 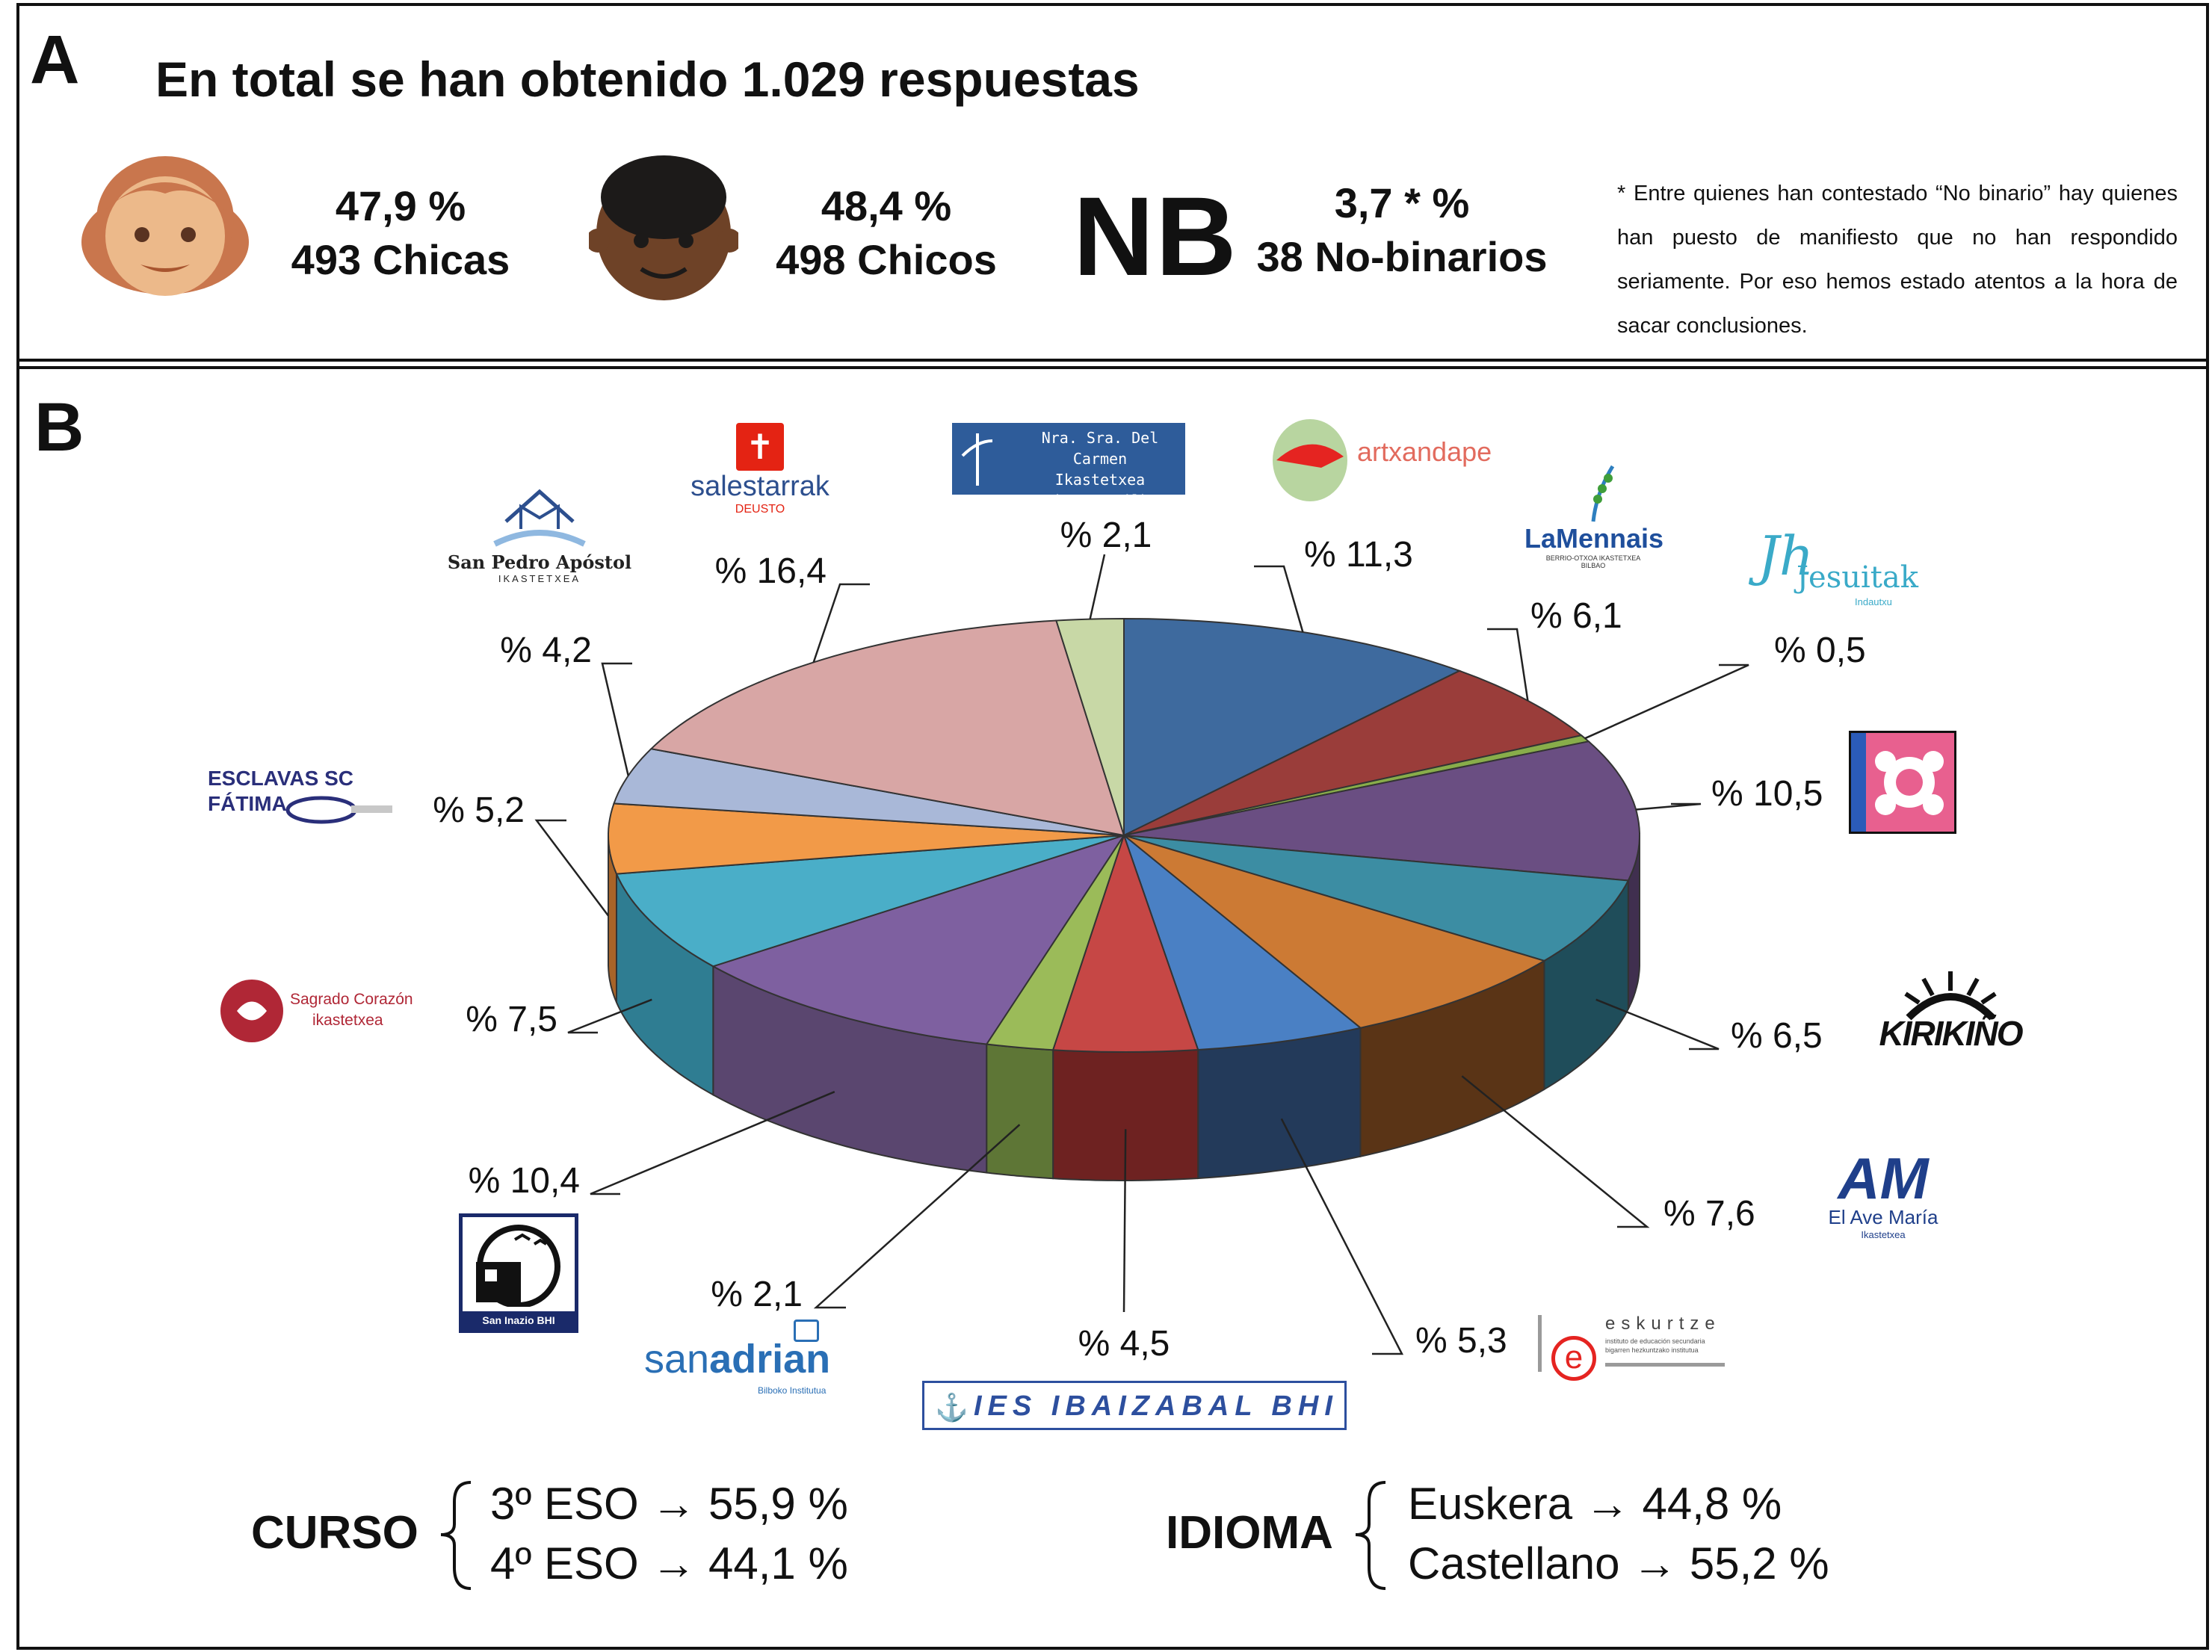 I want to click on pie-tops, so click(x=1124, y=835).